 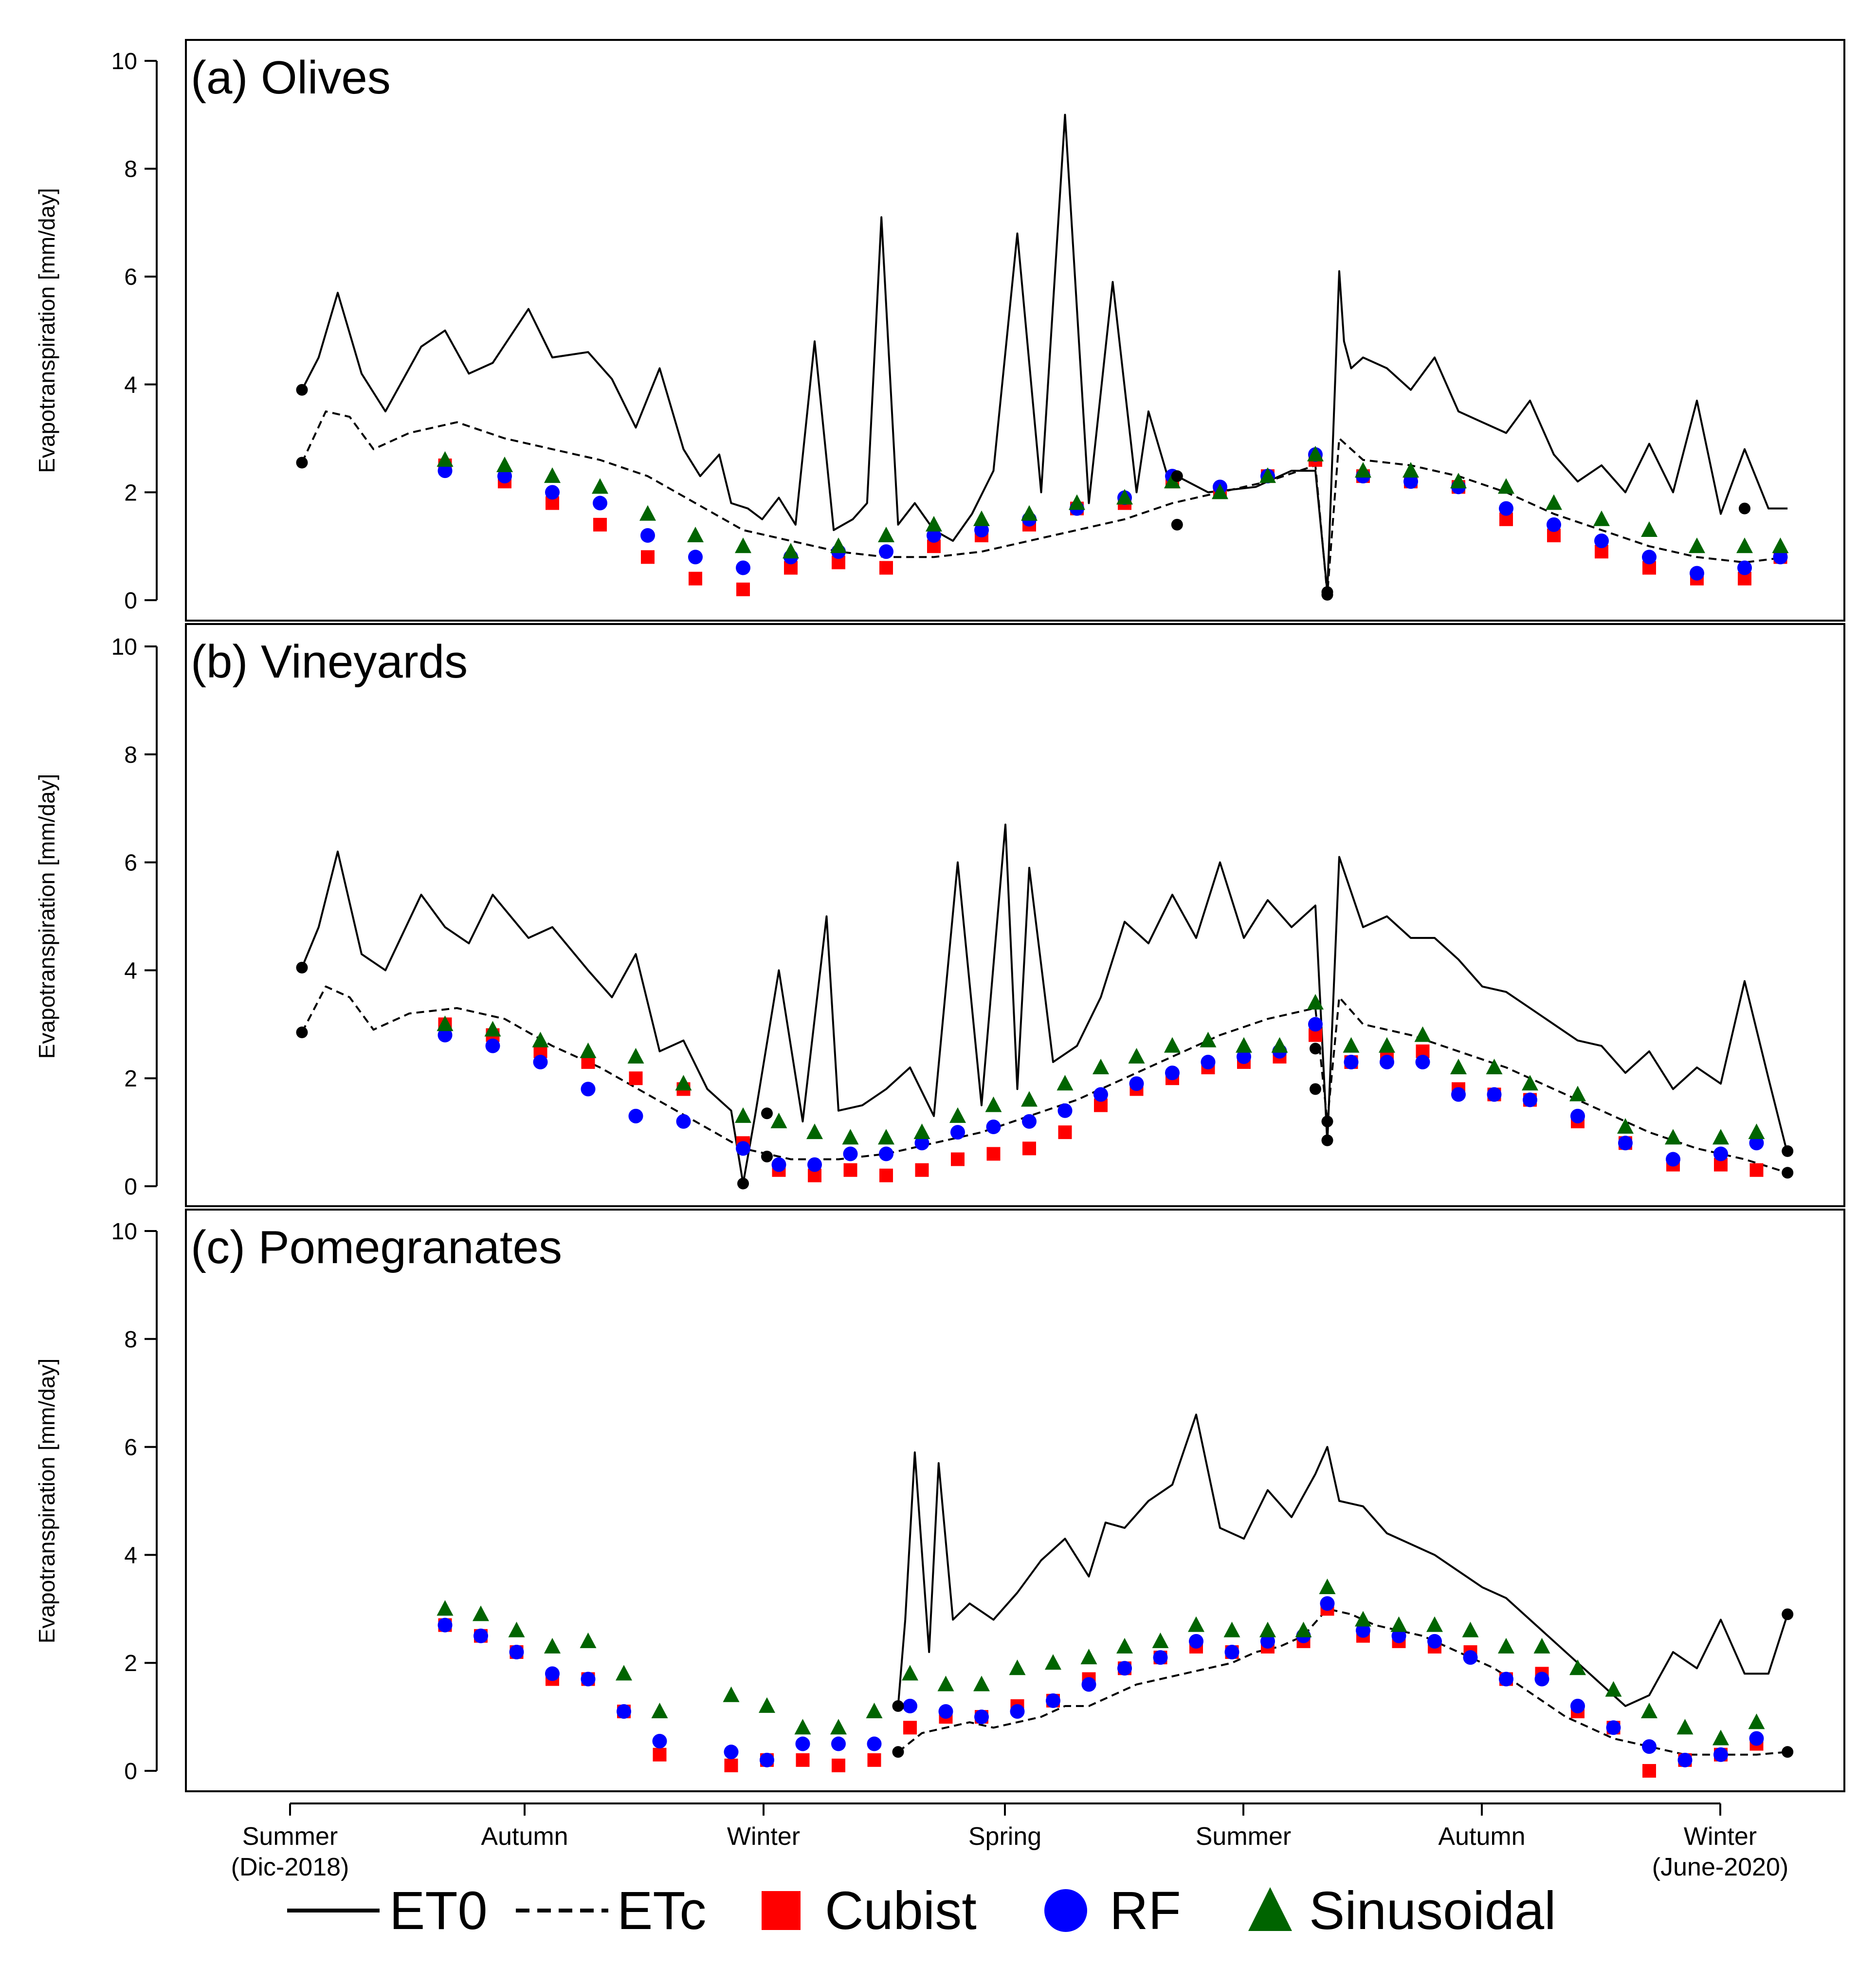 What do you see at coordinates (1243, 1836) in the screenshot?
I see `x-tick-label: Summer` at bounding box center [1243, 1836].